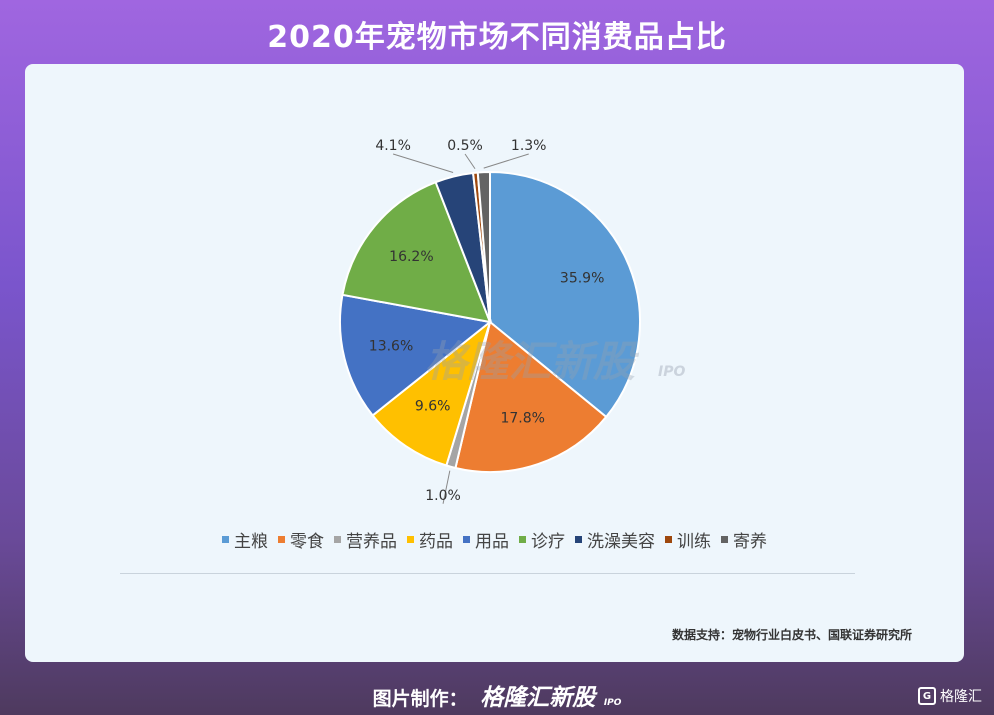  I want to click on legend-label-7: 洗澡美容, so click(621, 542).